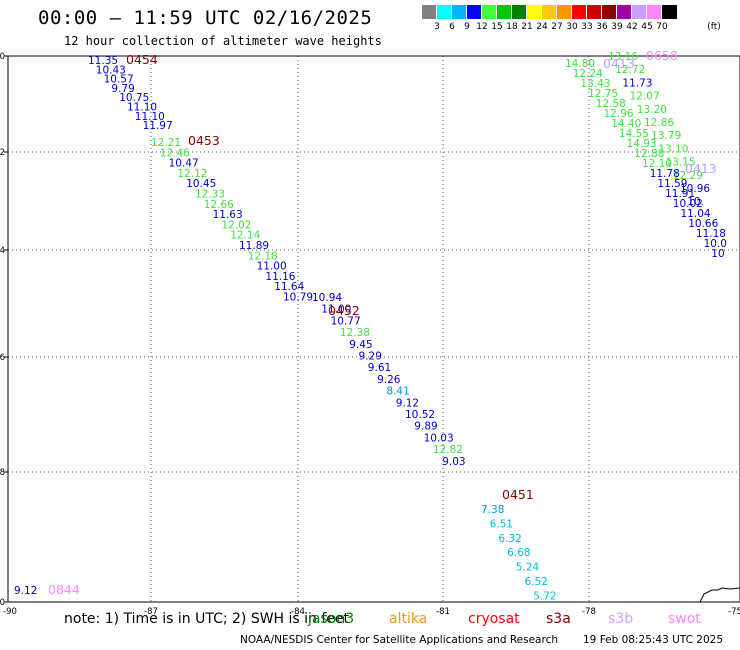 The width and height of the screenshot is (740, 650). Describe the element at coordinates (647, 27) in the screenshot. I see `color-scale-tick: 45` at that location.